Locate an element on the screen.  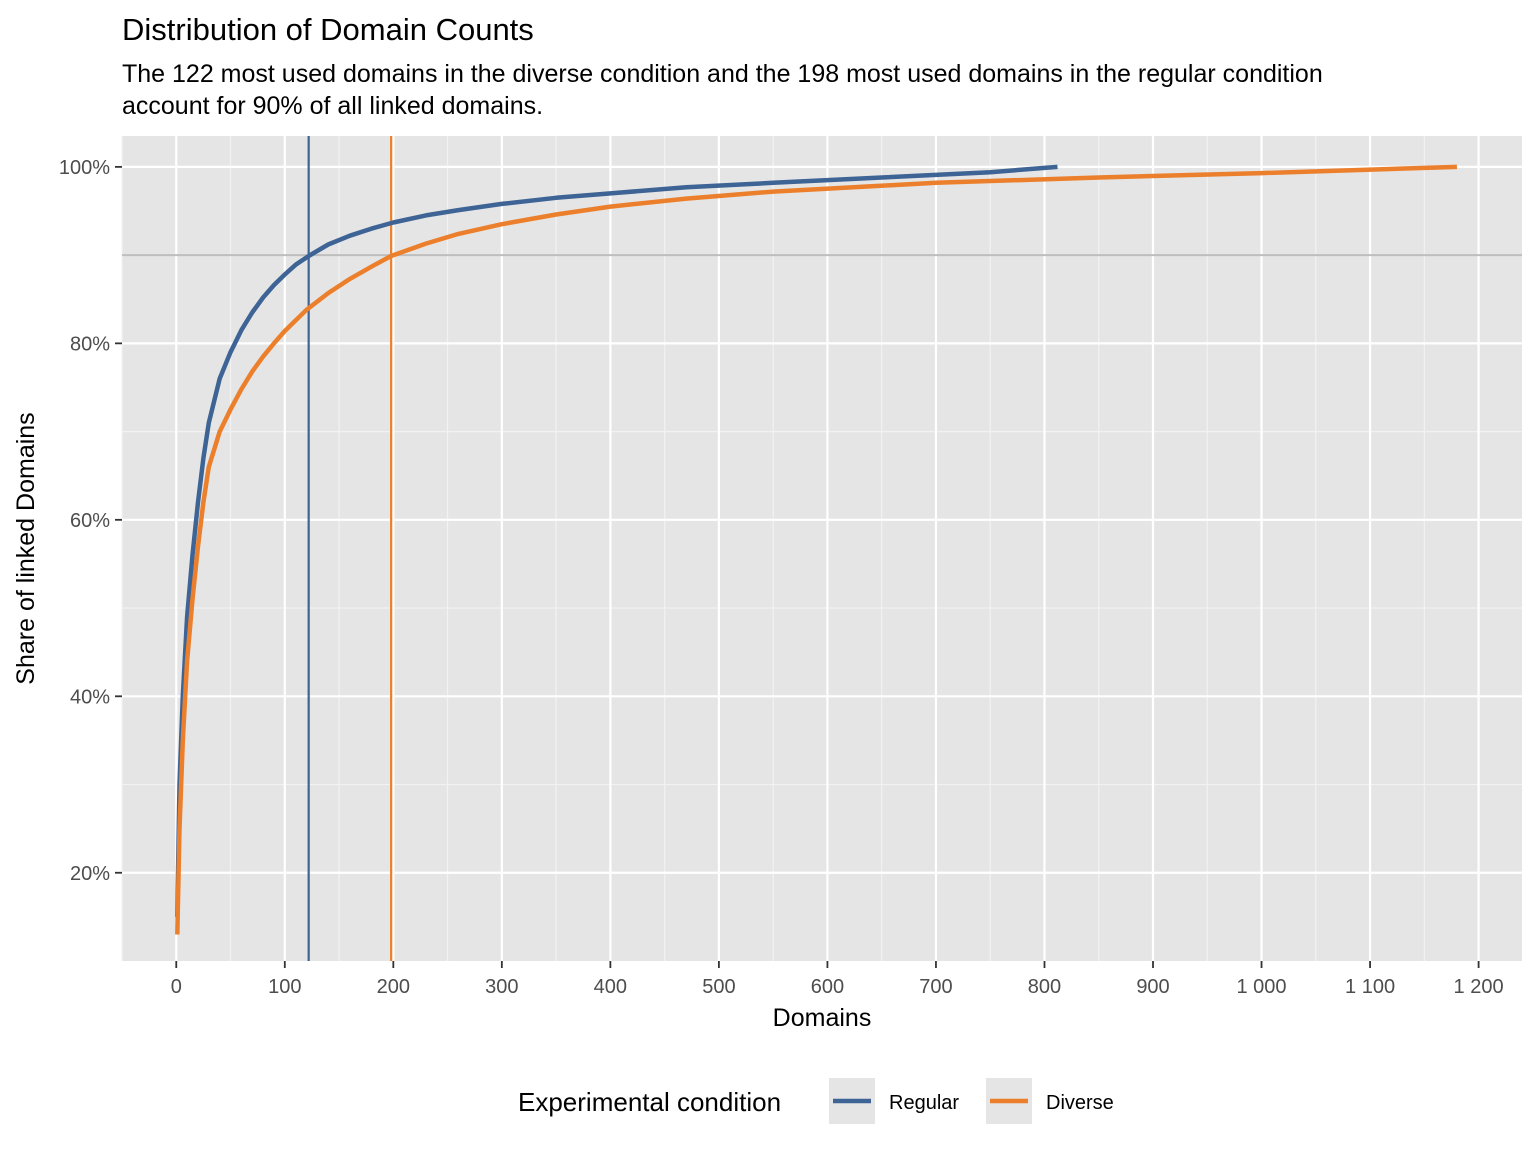
x-tick-label: 1 000 is located at coordinates (1262, 987).